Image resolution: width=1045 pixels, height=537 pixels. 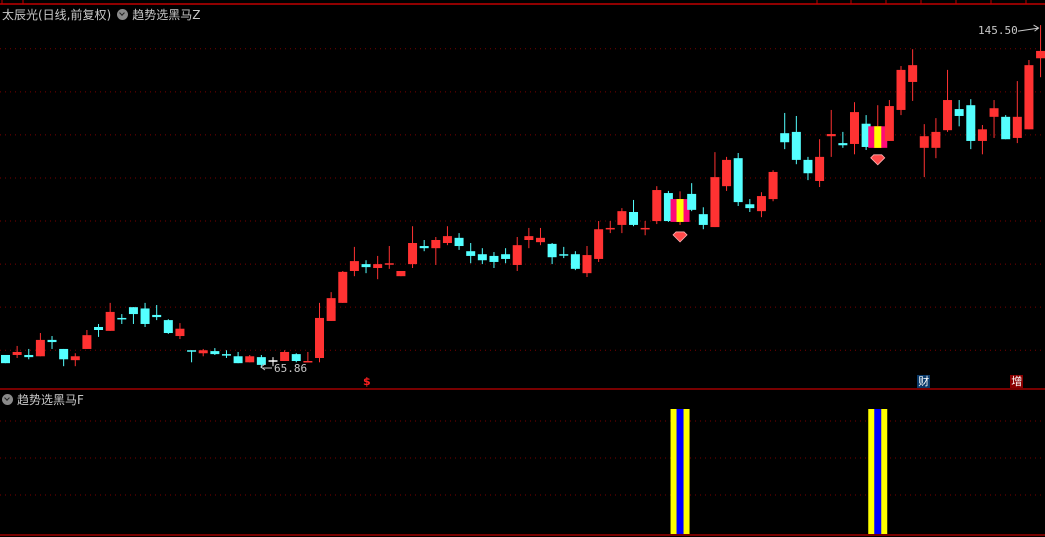 I want to click on high-price-label: 145.50, so click(x=998, y=30).